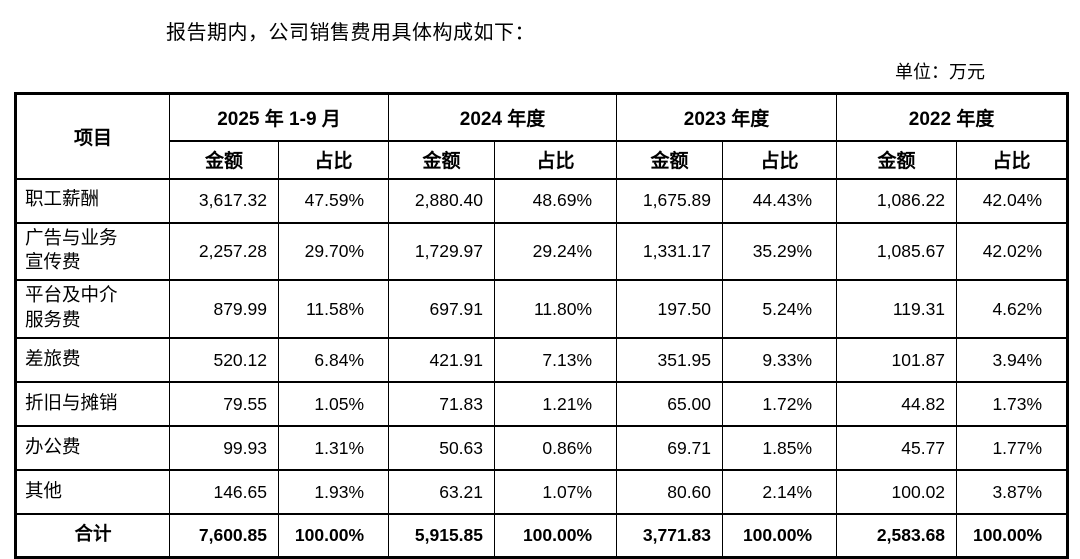  Describe the element at coordinates (224, 309) in the screenshot. I see `amount-cell: 879.99` at that location.